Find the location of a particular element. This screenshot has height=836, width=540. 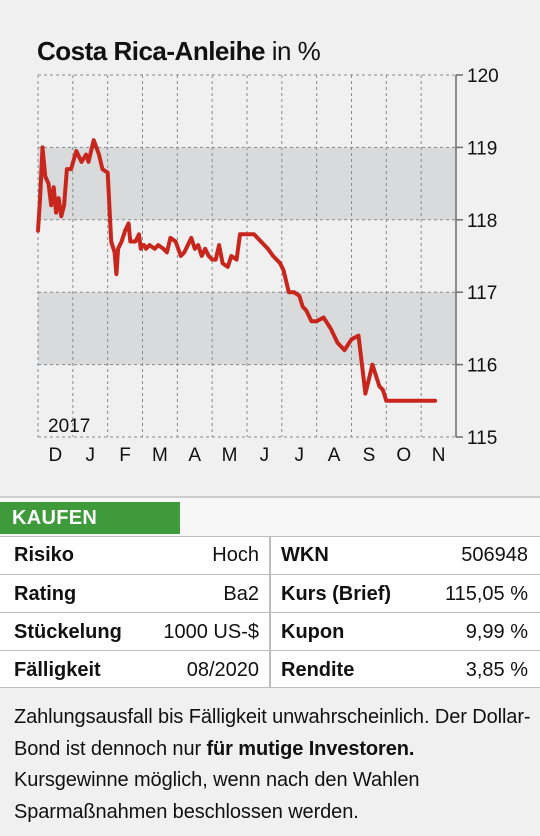

price-label: Kurs (Brief) is located at coordinates (336, 594).